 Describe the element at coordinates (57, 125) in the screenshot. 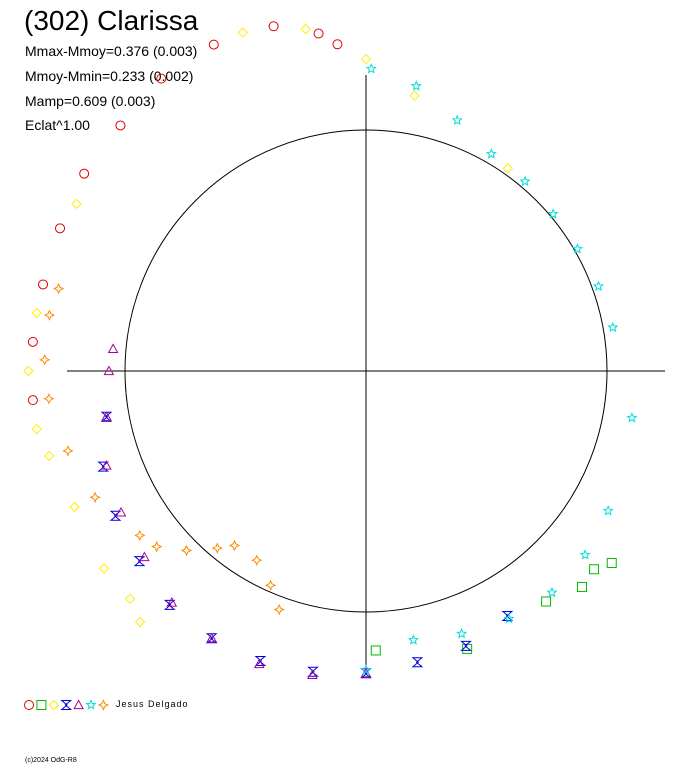

I see `stat-eclat: Eclat^1.00` at that location.